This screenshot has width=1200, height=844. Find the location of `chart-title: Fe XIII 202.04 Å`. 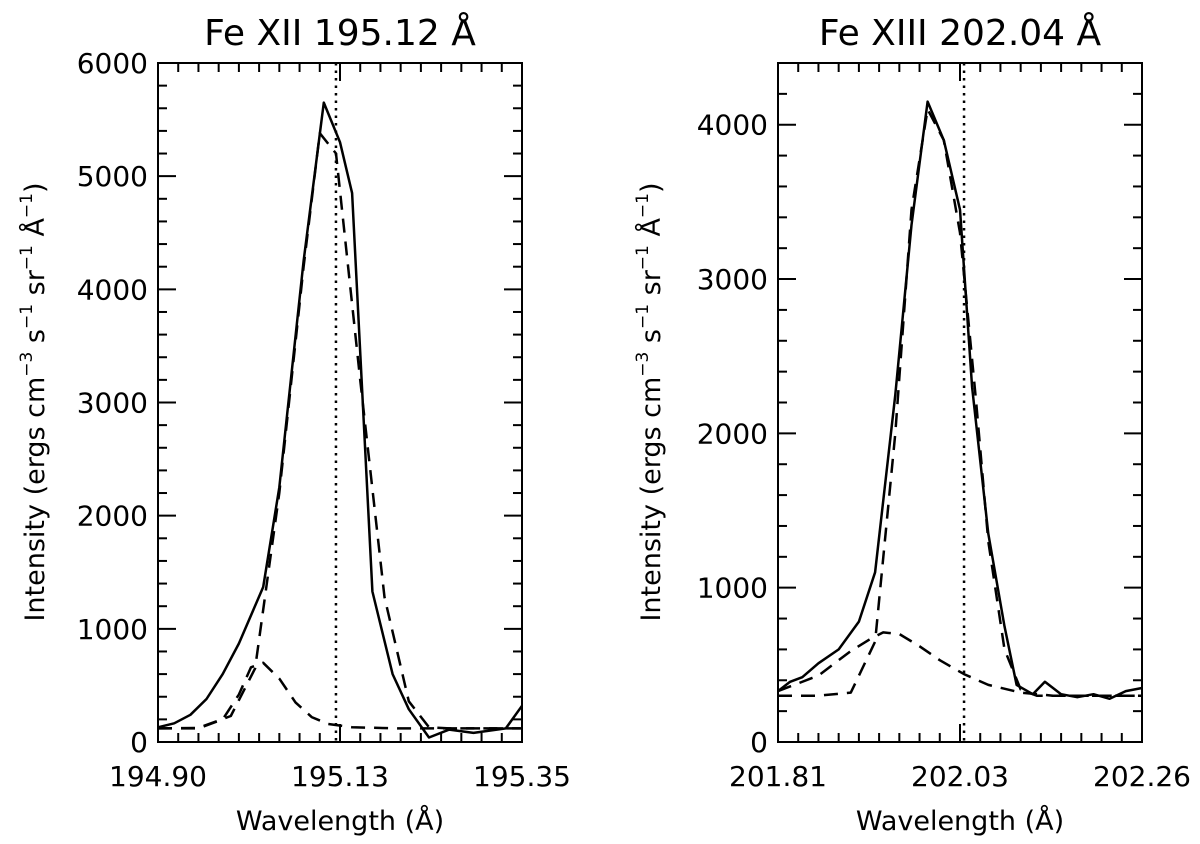

chart-title: Fe XIII 202.04 Å is located at coordinates (960, 32).